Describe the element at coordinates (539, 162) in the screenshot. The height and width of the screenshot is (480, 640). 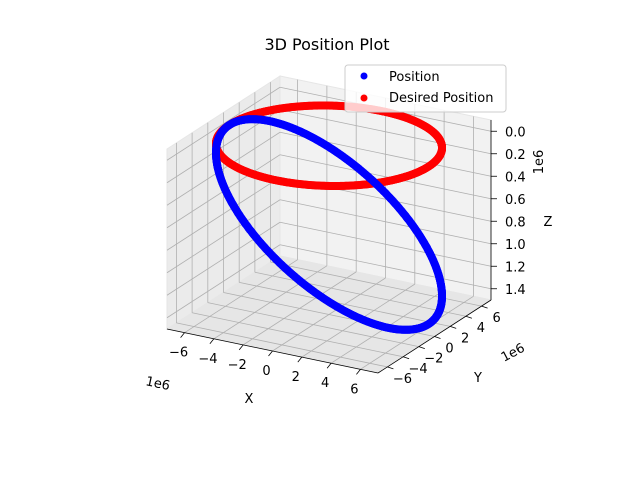
I see `z-offset-label: 1e6` at that location.